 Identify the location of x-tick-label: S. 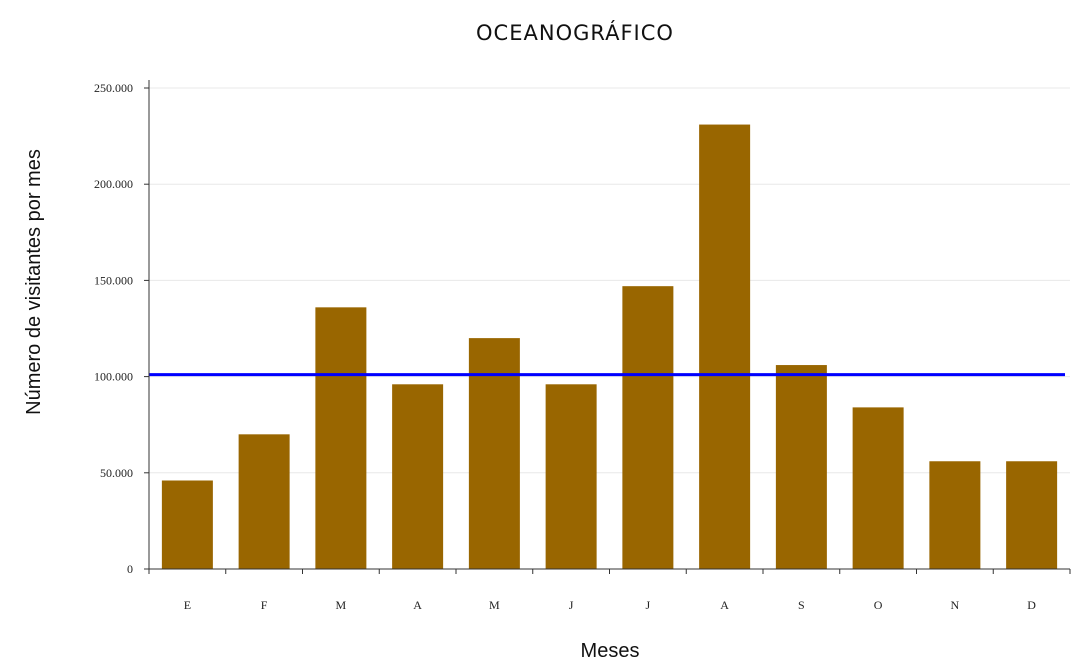
(801, 605).